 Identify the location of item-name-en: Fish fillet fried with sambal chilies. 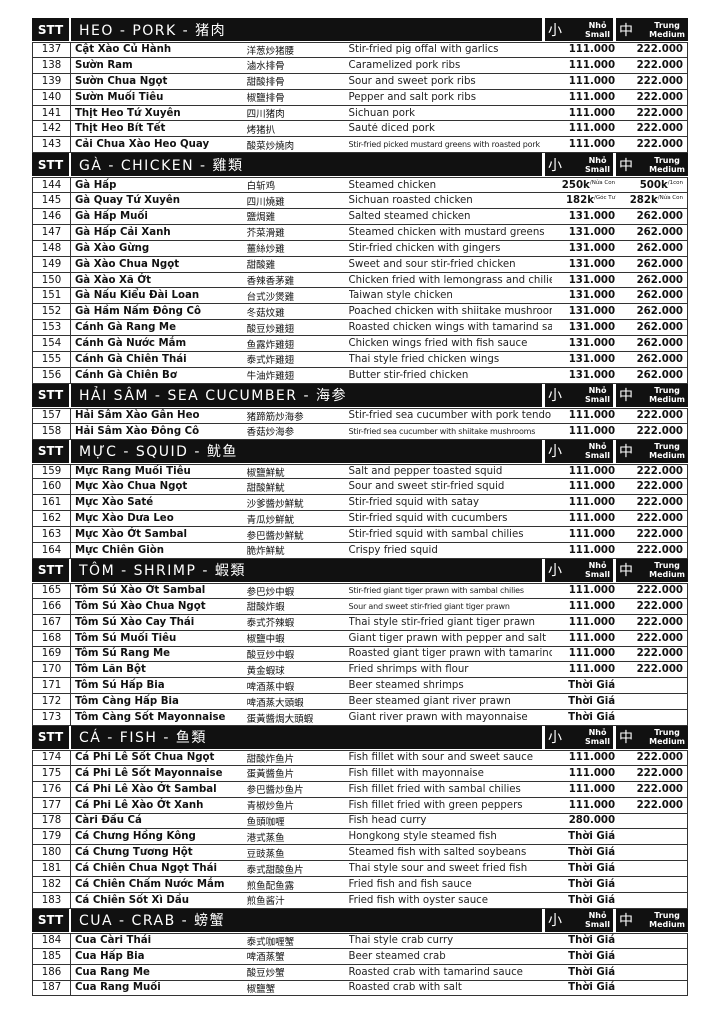
(434, 789).